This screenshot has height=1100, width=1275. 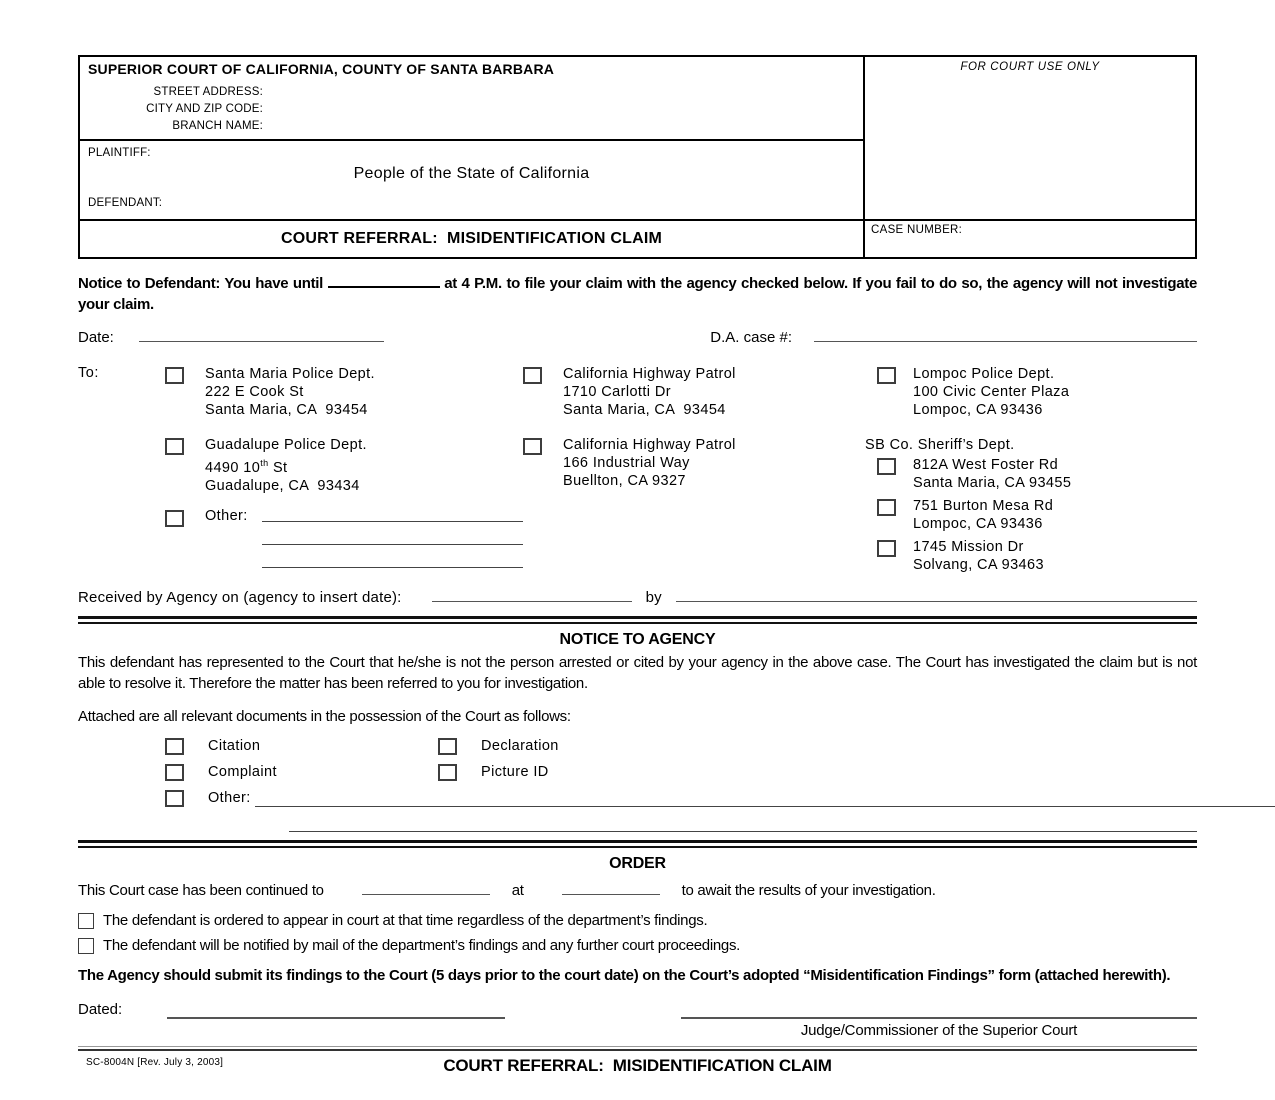 What do you see at coordinates (264, 463) in the screenshot?
I see `ordinal-superscript: th` at bounding box center [264, 463].